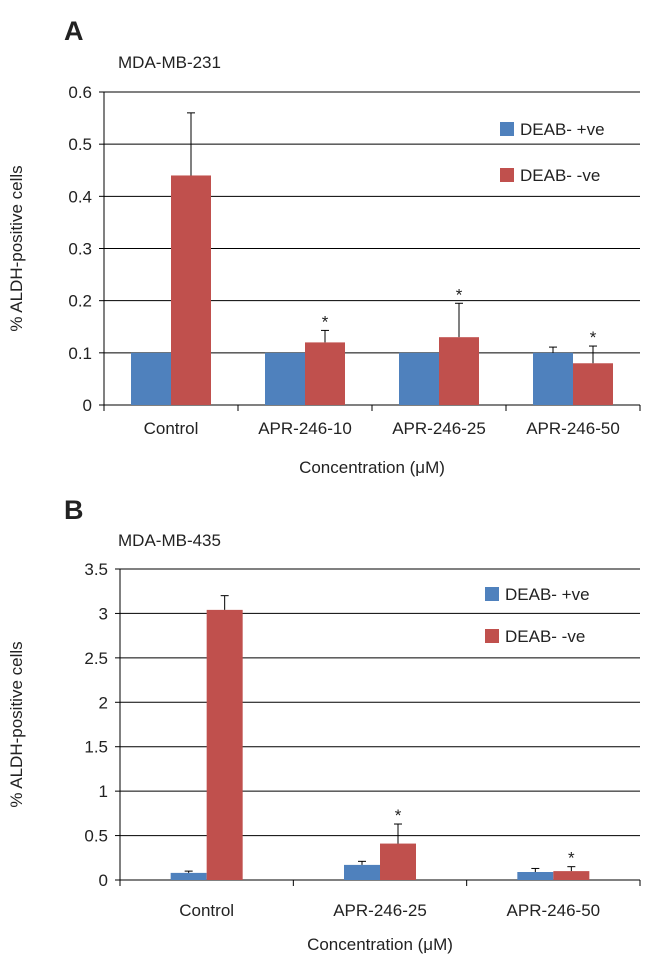 This screenshot has height=958, width=662. I want to click on chart-title: MDA-MB-231, so click(169, 62).